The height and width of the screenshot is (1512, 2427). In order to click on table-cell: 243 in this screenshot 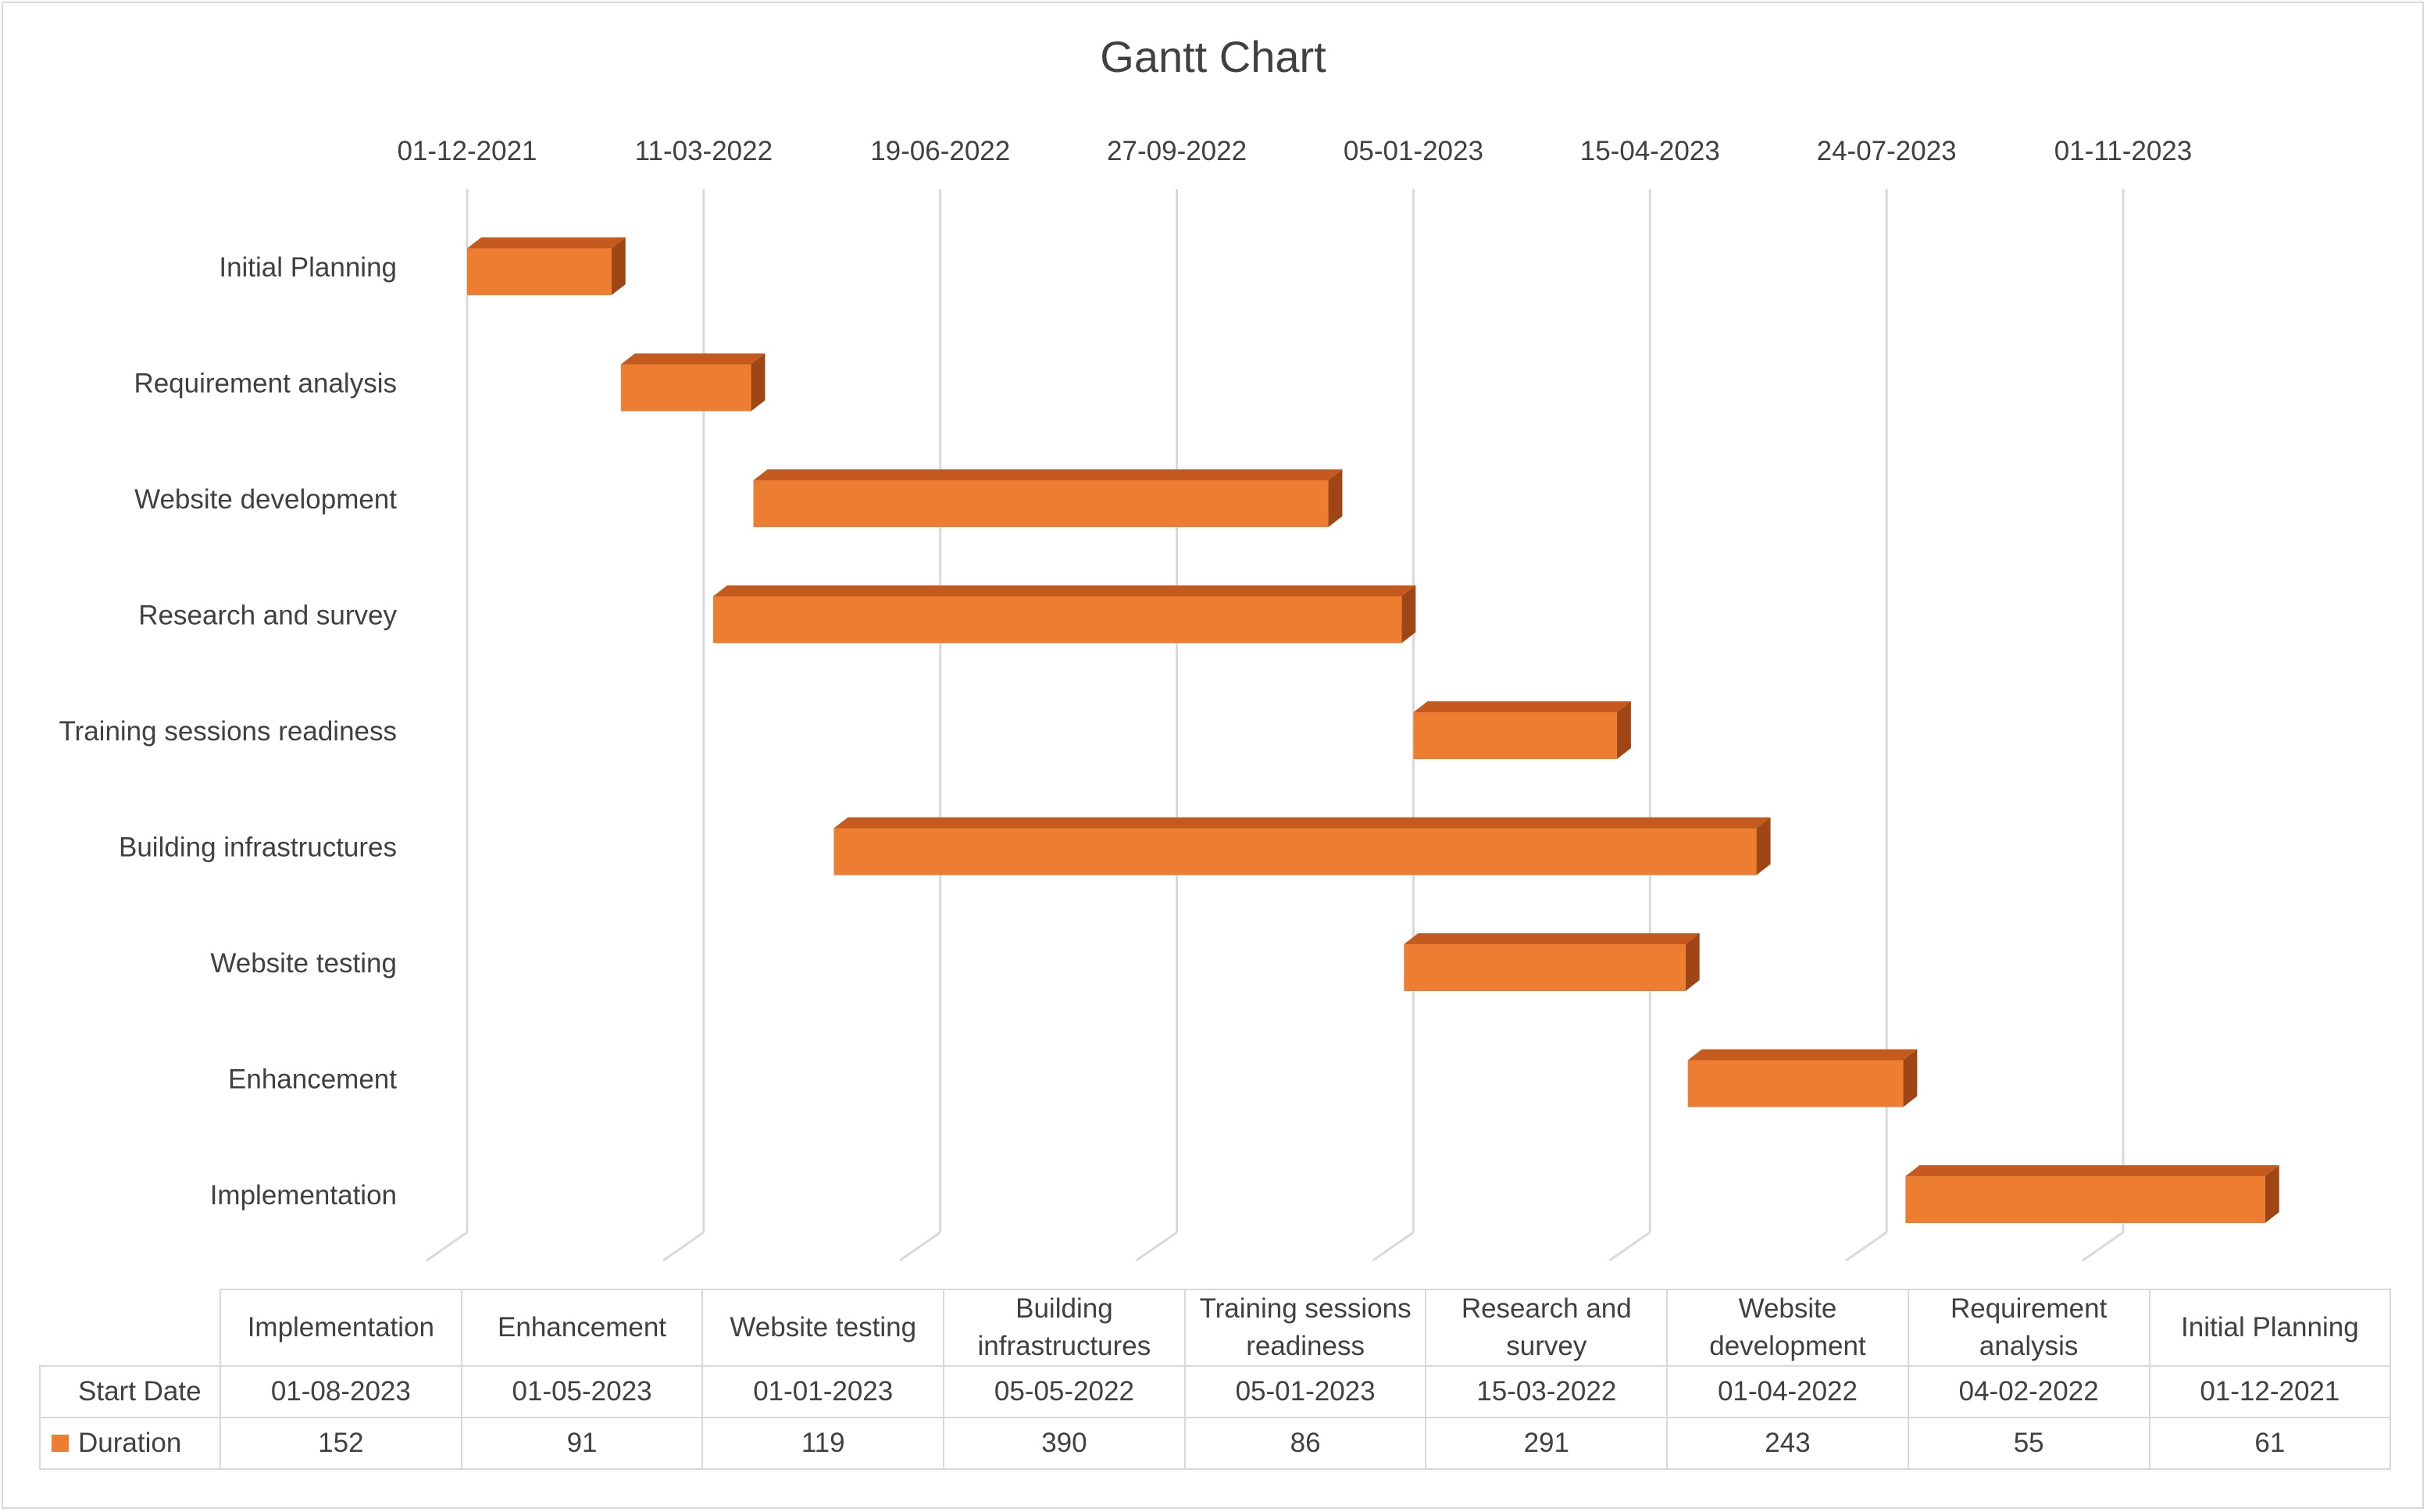, I will do `click(1787, 1443)`.